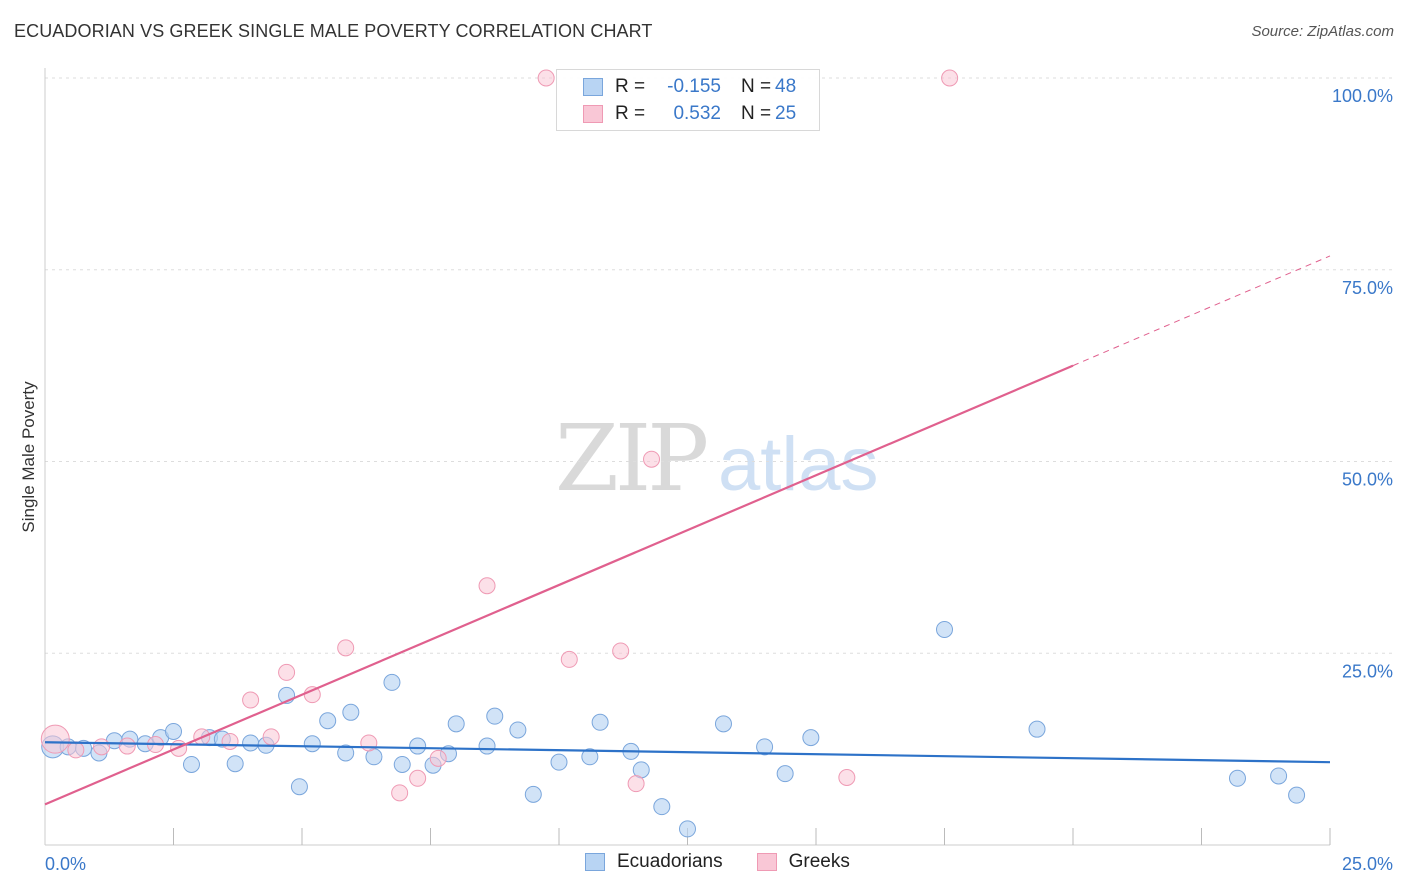  Describe the element at coordinates (65, 864) in the screenshot. I see `x-tick-label-min: 0.0%` at that location.